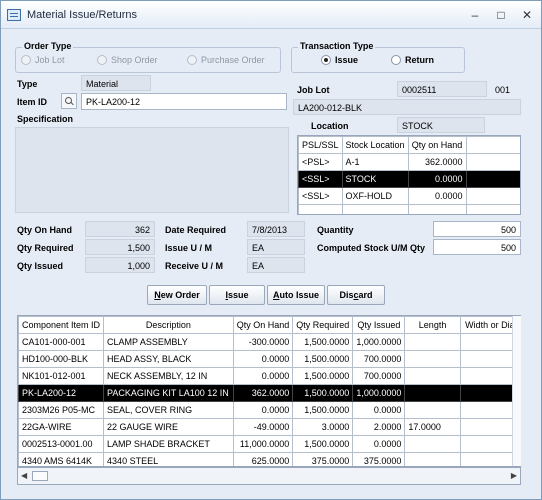 The width and height of the screenshot is (542, 500). I want to click on component-cell: SEAL, COVER RING, so click(168, 410).